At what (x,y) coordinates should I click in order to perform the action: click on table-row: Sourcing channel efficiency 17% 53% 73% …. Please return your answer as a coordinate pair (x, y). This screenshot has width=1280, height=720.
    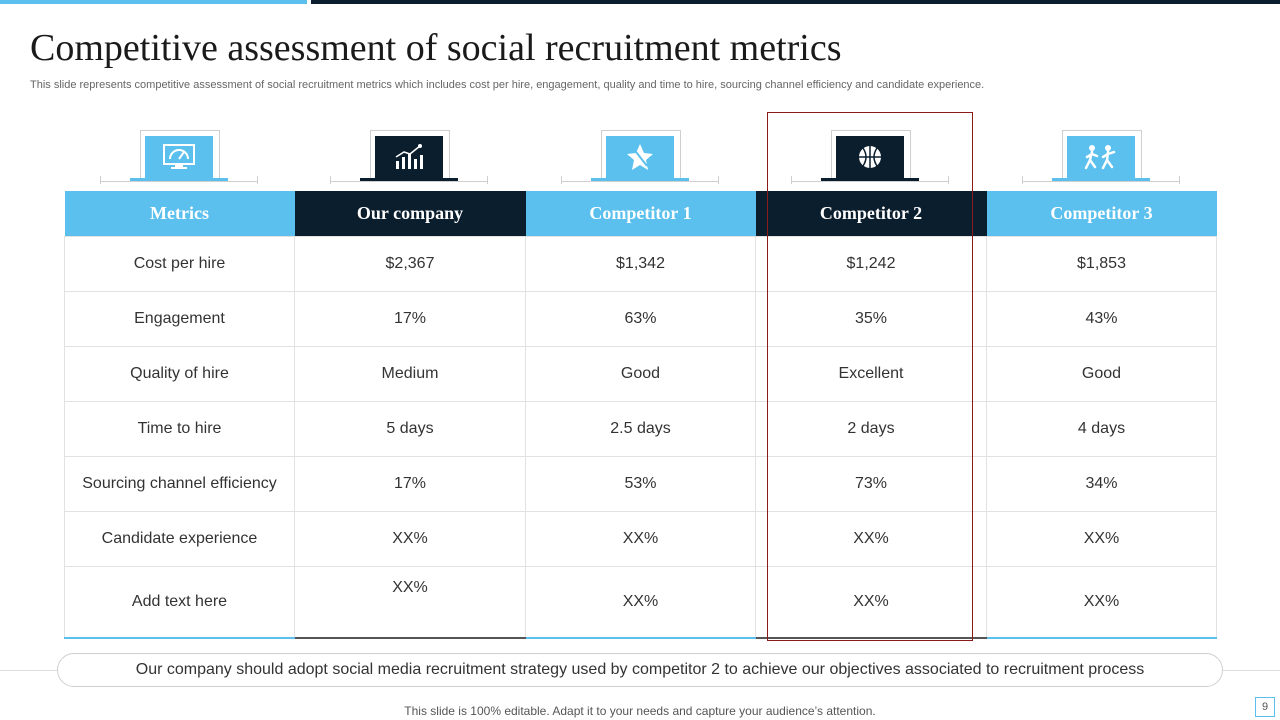
    Looking at the image, I should click on (640, 484).